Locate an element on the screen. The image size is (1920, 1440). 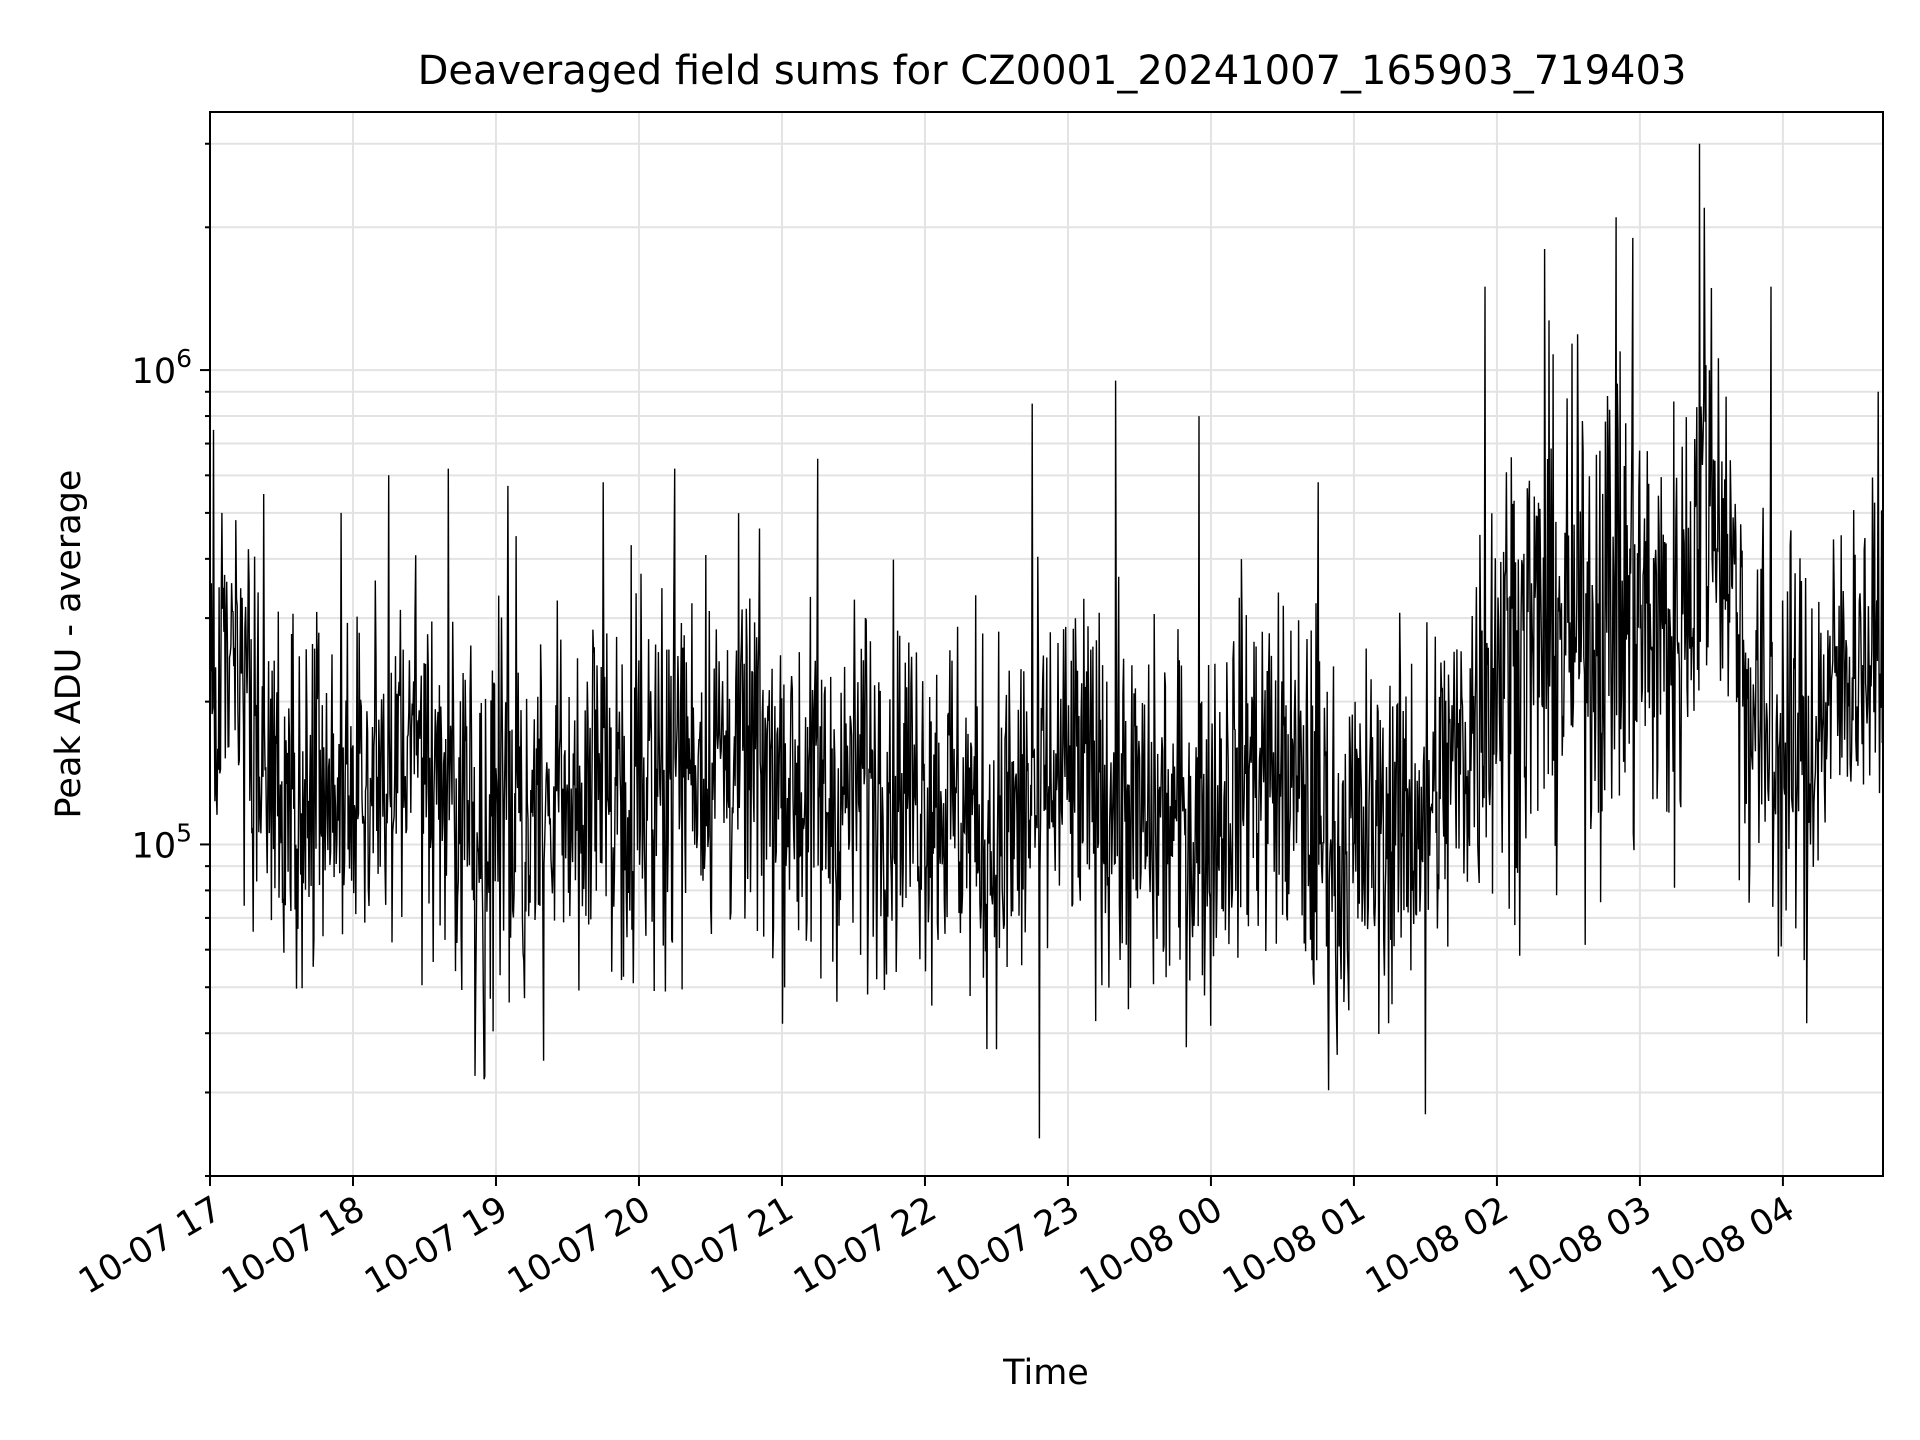
y-axis-label: Peak ADU - average is located at coordinates (69, 644).